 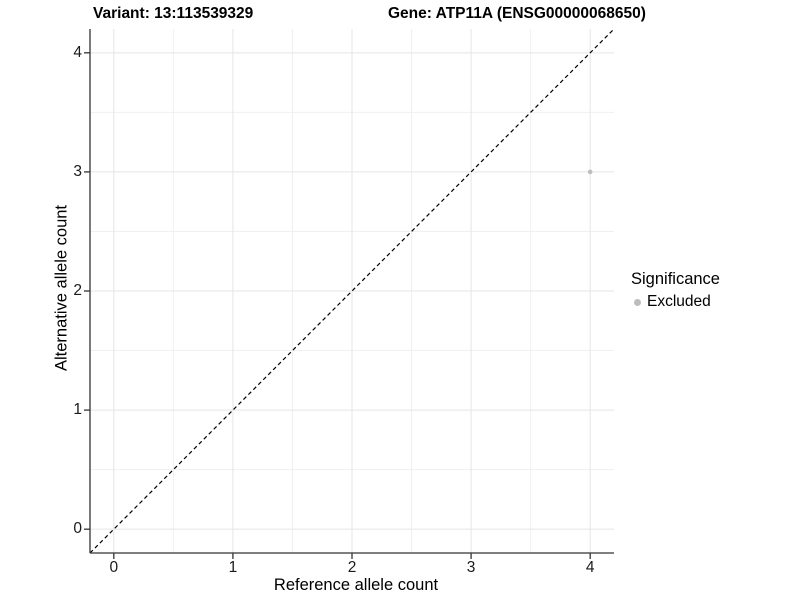 I want to click on x-tick-label: 3, so click(x=471, y=567).